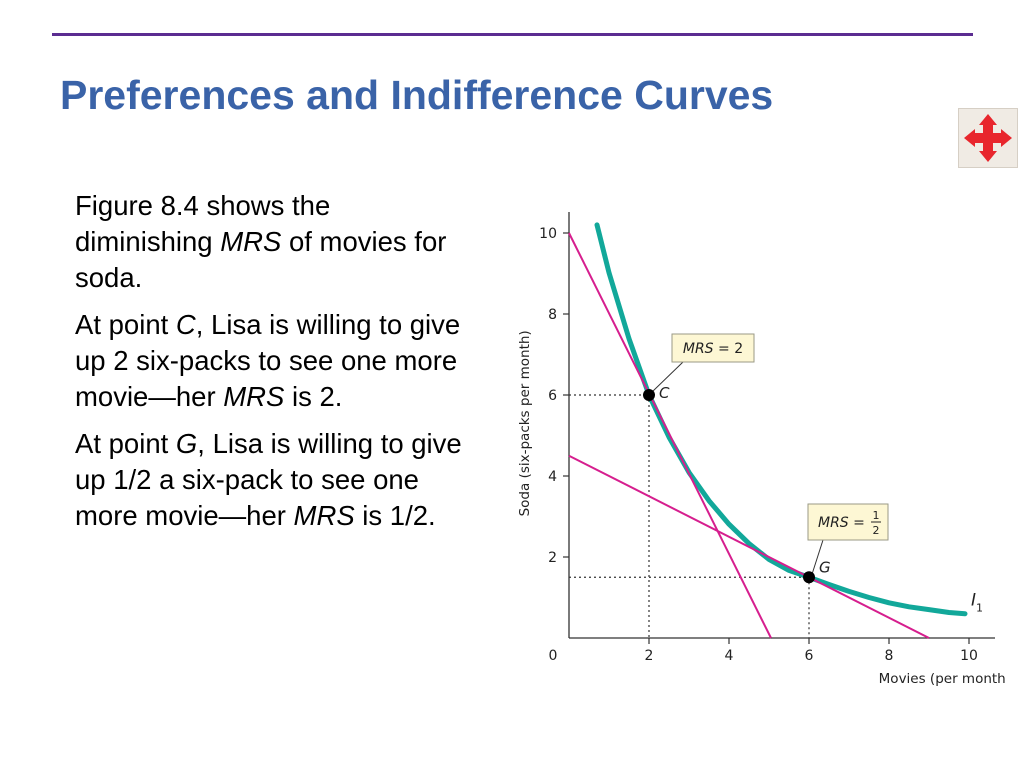  I want to click on x-axis-label: Movies (per month), so click(942, 679).